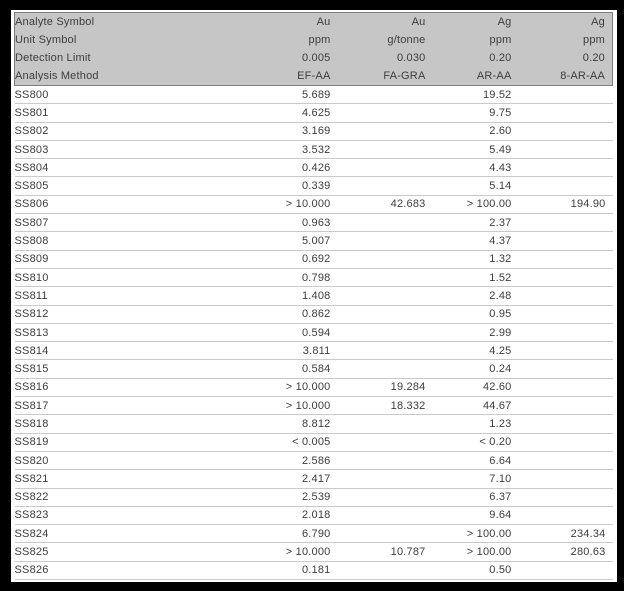 This screenshot has height=591, width=624. I want to click on sample-value: < 0.20, so click(468, 442).